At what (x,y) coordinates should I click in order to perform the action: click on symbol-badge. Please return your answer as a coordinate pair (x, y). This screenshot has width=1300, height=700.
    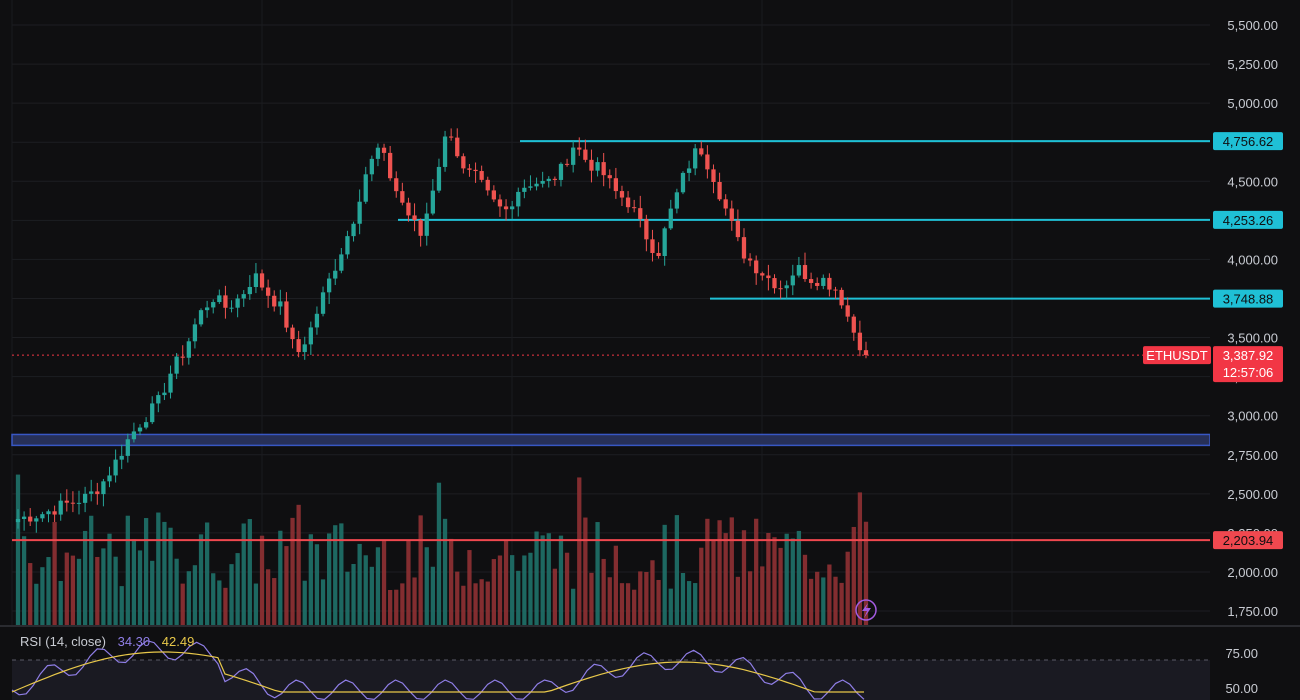
    Looking at the image, I should click on (1177, 355).